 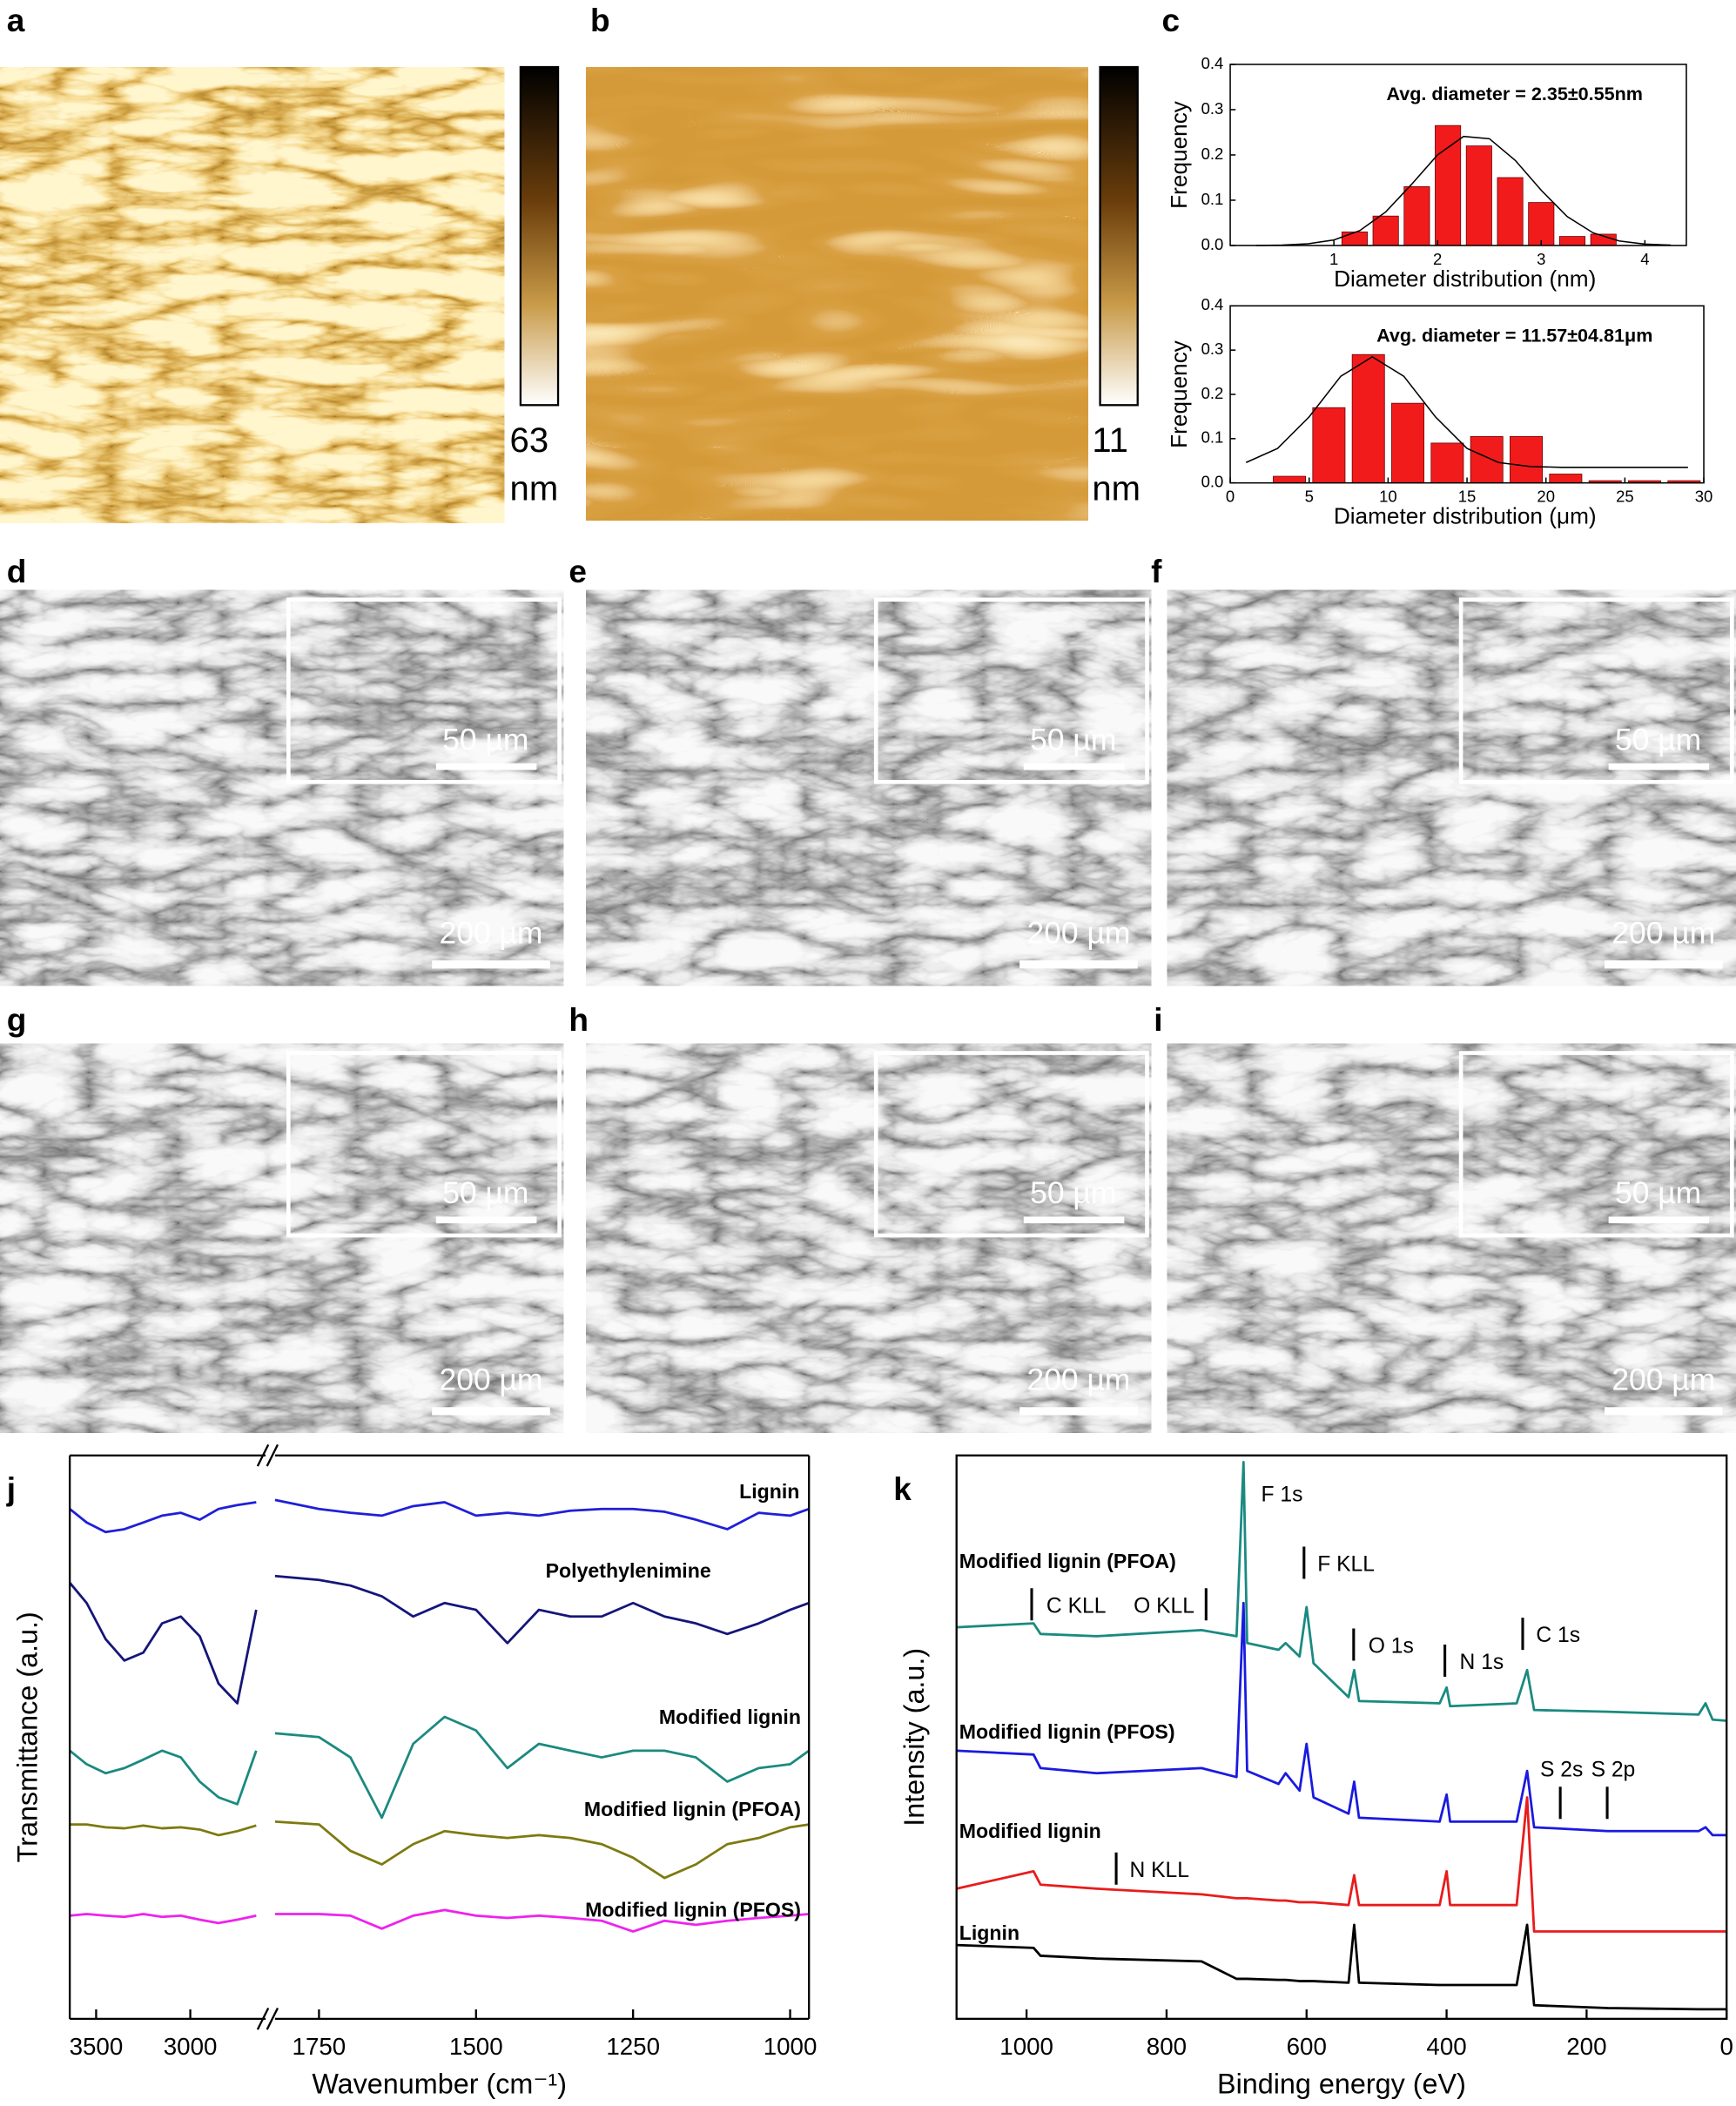 I want to click on panel-label: k, so click(x=902, y=1489).